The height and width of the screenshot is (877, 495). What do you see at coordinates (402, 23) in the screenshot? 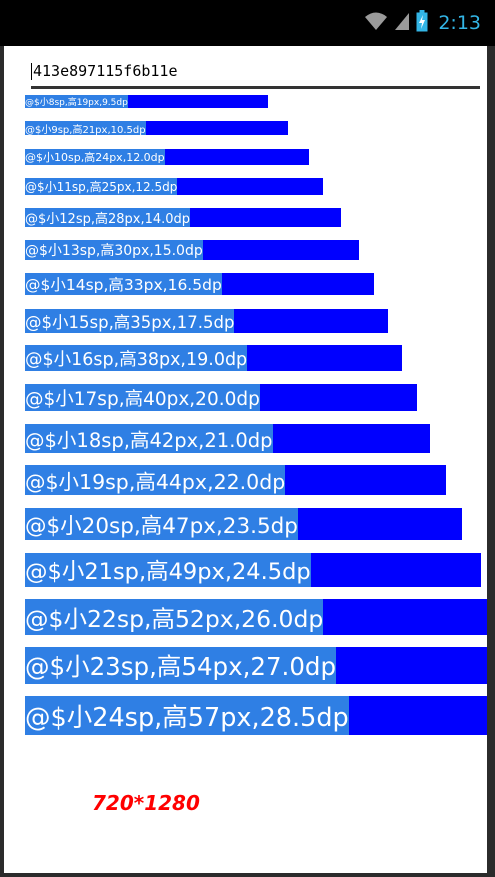
I see `signal-icon` at bounding box center [402, 23].